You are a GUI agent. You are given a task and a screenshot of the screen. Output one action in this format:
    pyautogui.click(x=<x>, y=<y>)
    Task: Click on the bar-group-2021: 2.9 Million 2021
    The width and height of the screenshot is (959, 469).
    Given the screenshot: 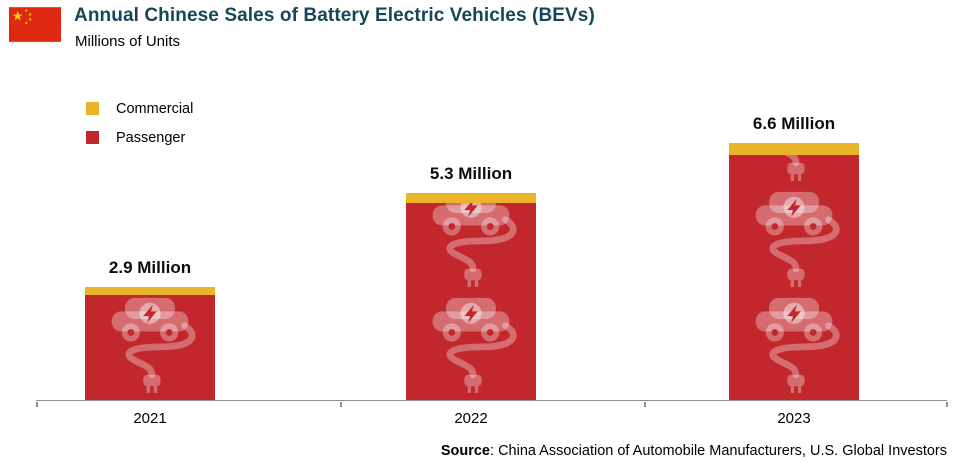 What is the action you would take?
    pyautogui.click(x=150, y=282)
    